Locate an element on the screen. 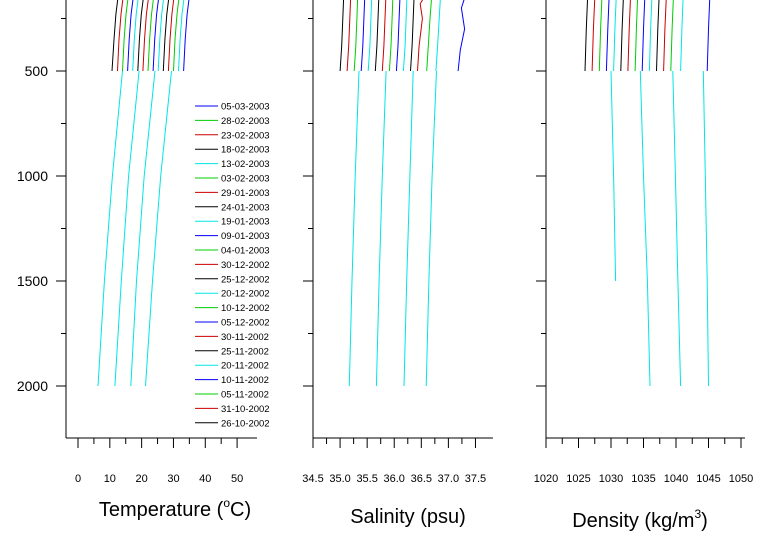 The height and width of the screenshot is (541, 768). legend-label: 18-02-2003 is located at coordinates (245, 150).